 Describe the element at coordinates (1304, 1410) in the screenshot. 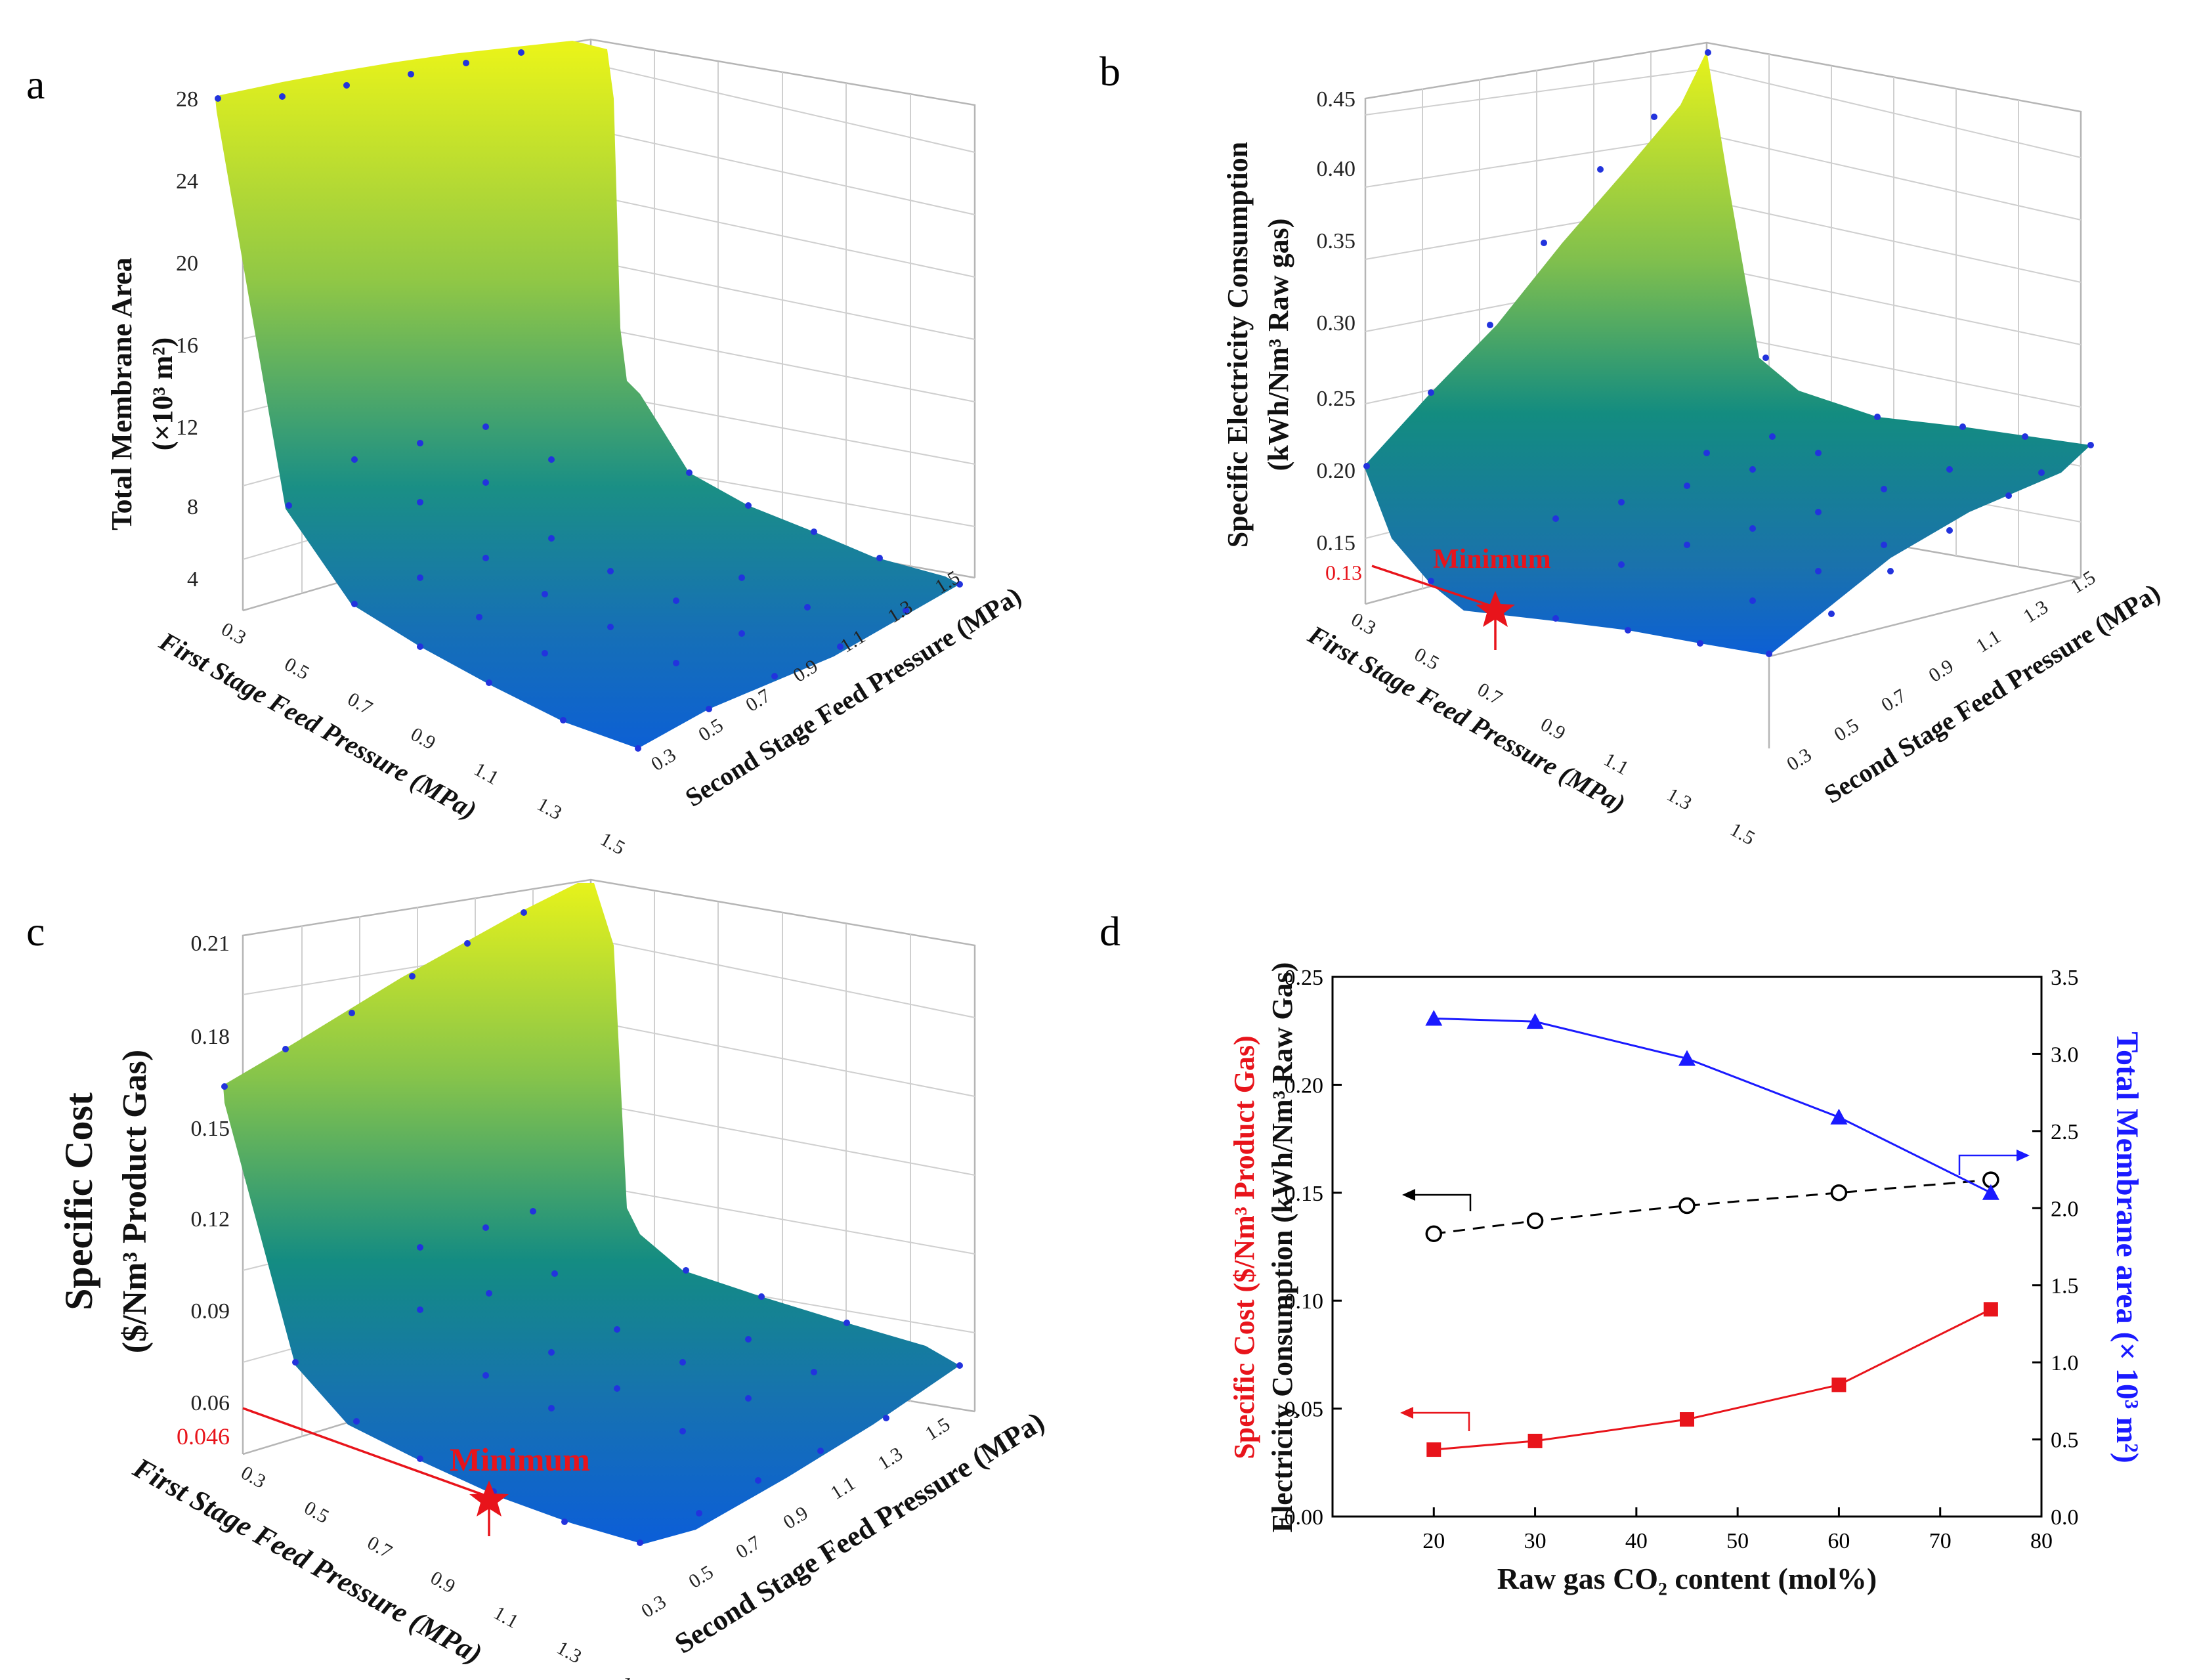

I see `y-left-tick-label: 0.05` at that location.